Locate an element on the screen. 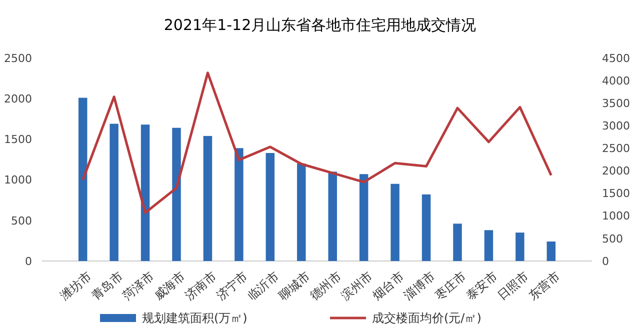  y2-tick-label: 2000 is located at coordinates (616, 171).